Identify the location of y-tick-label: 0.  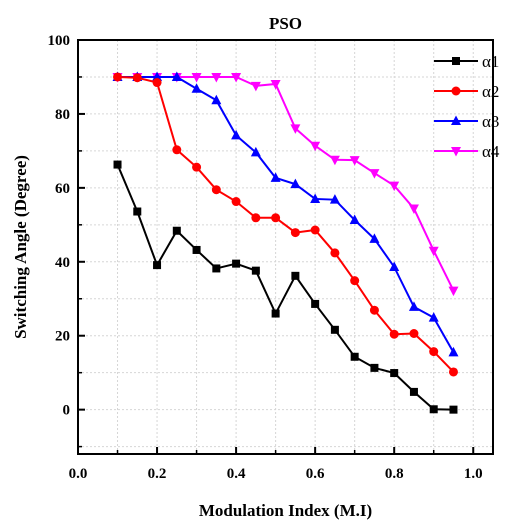
(67, 411).